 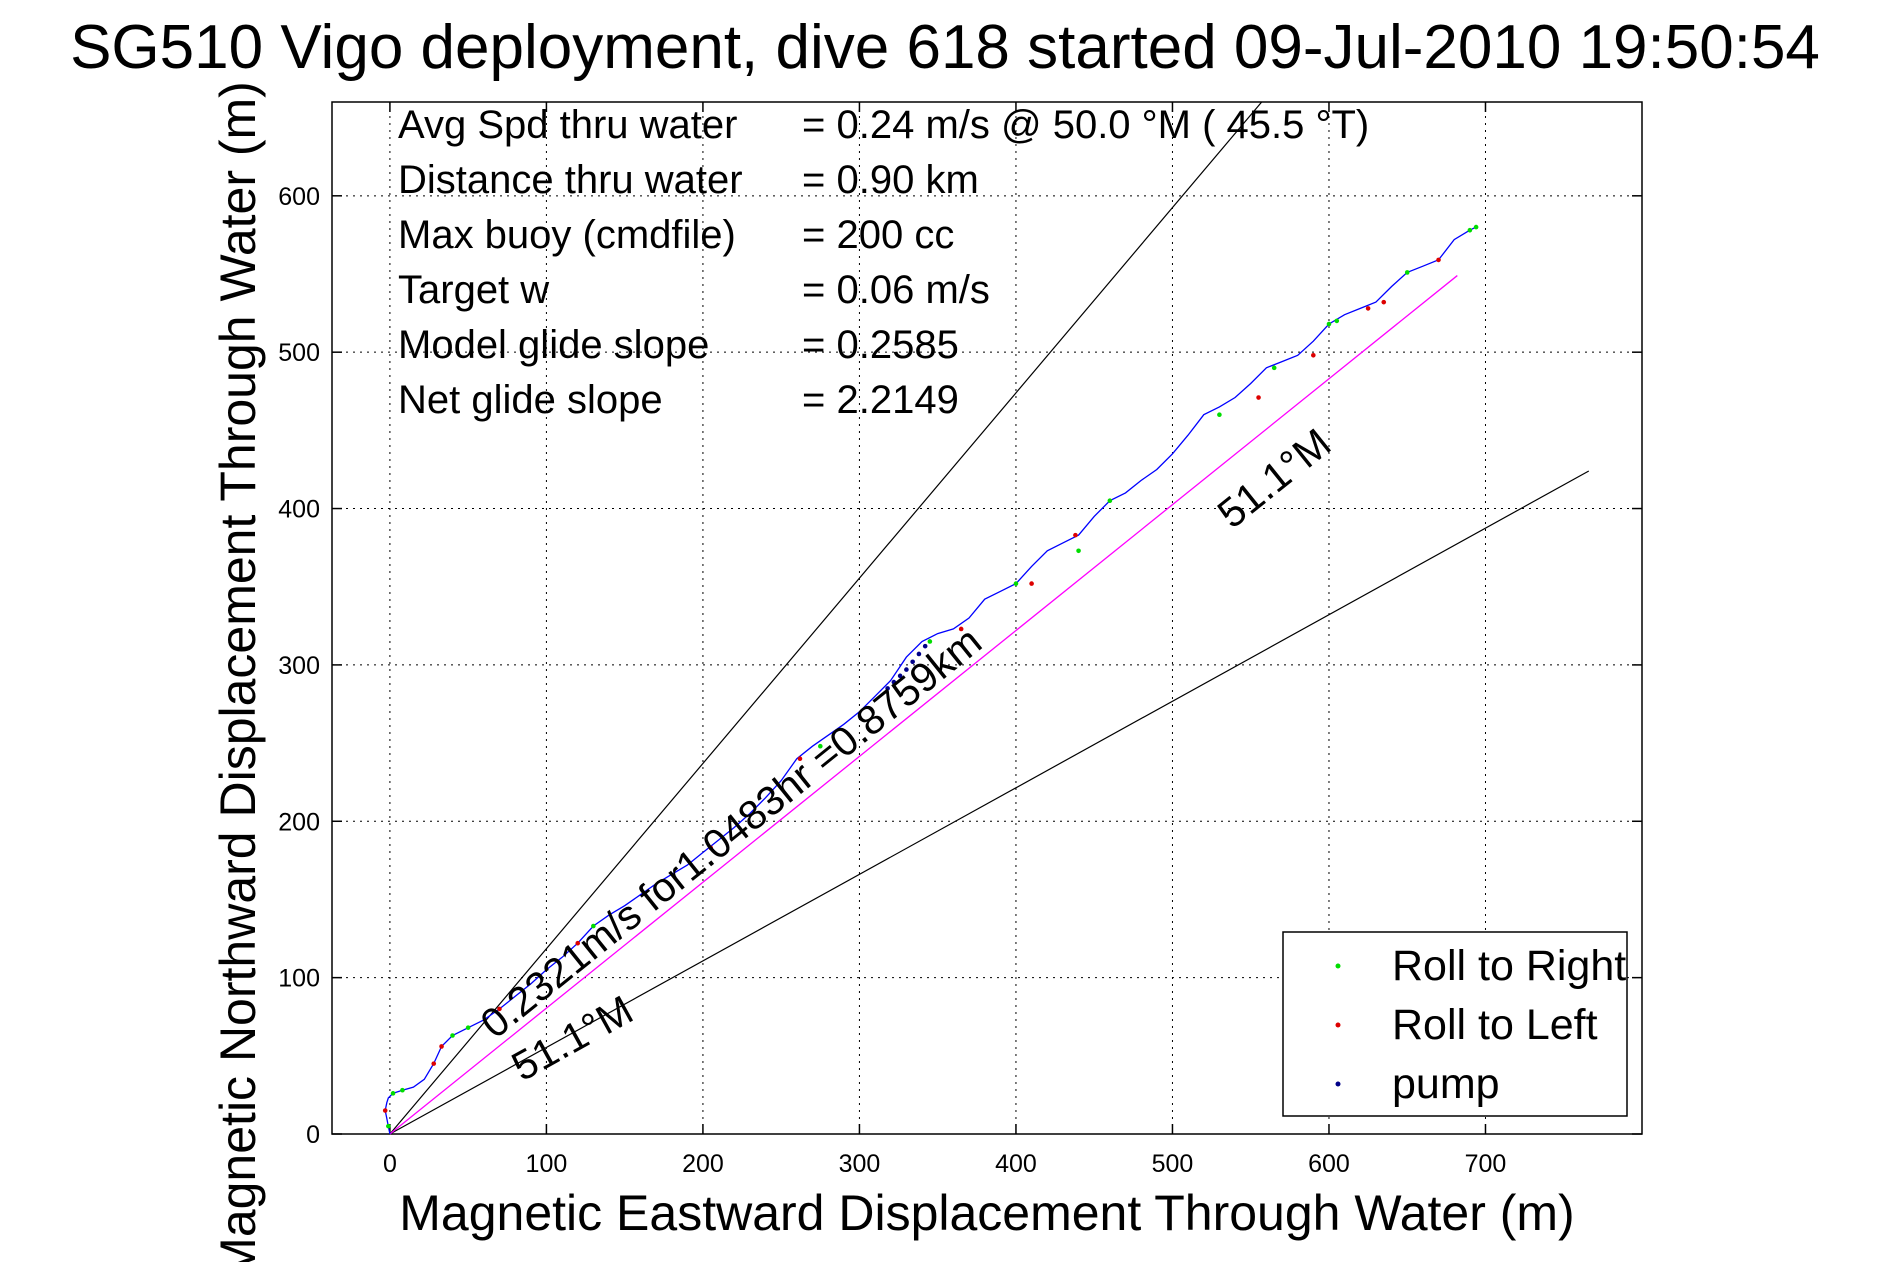 What do you see at coordinates (390, 1164) in the screenshot?
I see `x-tick-label: 0` at bounding box center [390, 1164].